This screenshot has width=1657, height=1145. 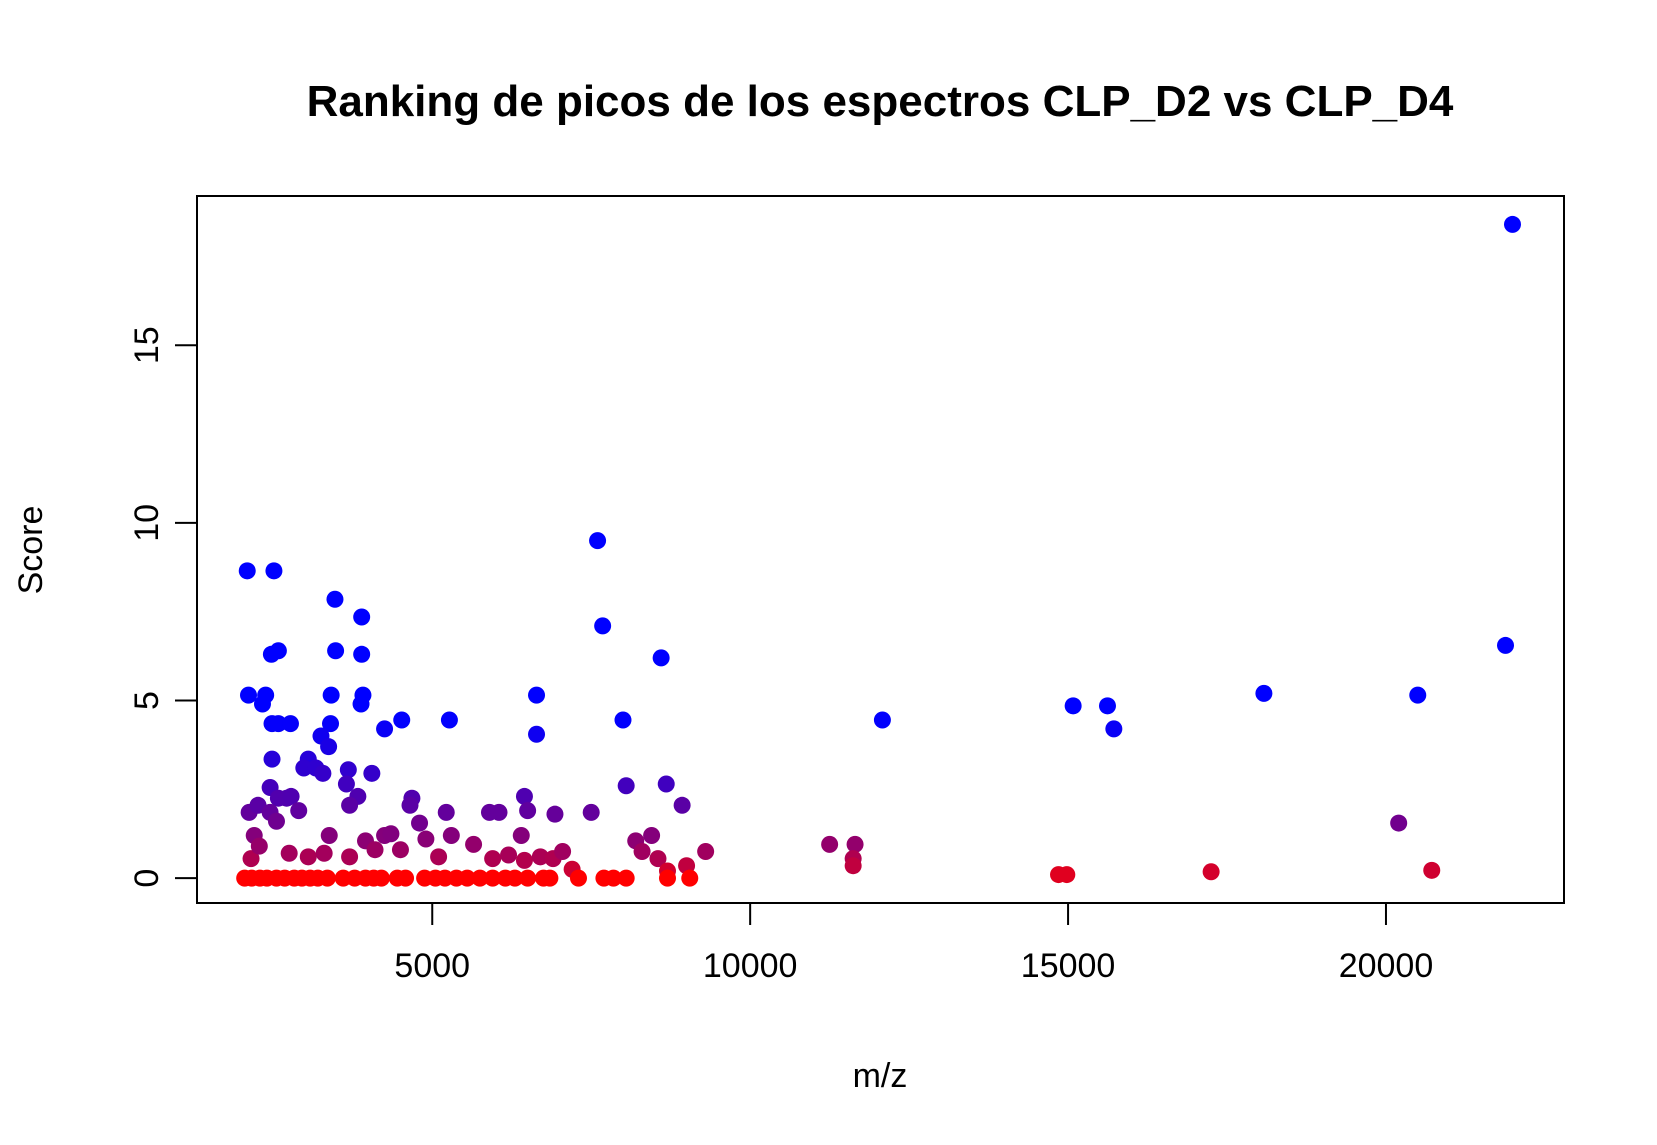 I want to click on x-tick-label: 20000, so click(x=1386, y=966).